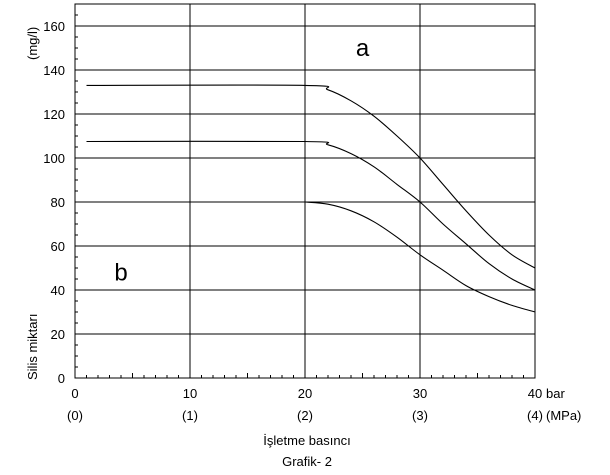  Describe the element at coordinates (555, 393) in the screenshot. I see `x-axis-unit: bar` at that location.